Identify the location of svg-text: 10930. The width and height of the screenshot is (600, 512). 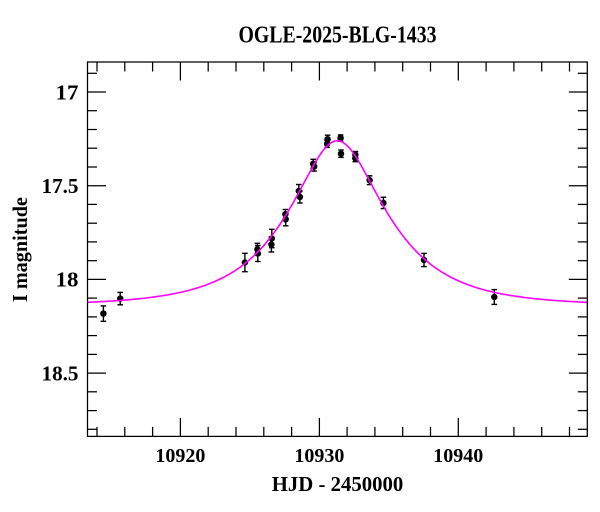
(319, 456).